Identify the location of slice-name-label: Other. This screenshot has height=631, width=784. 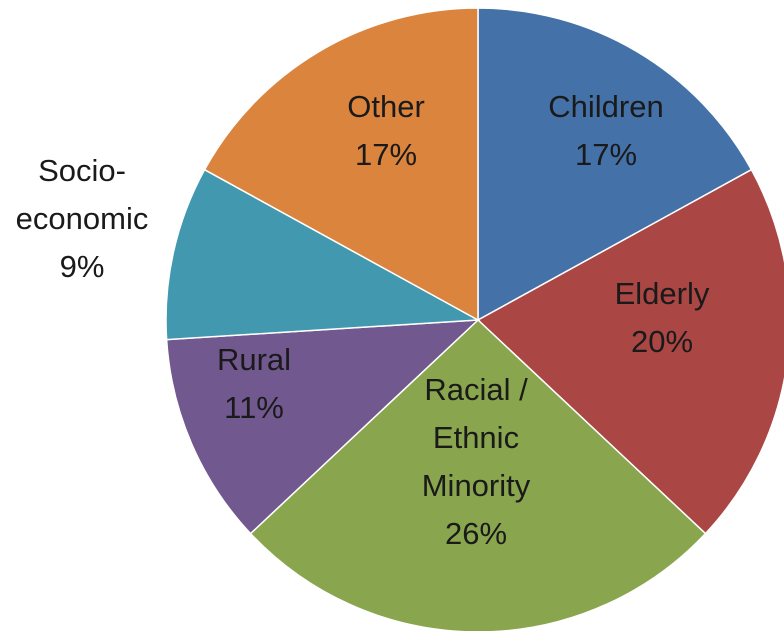
(386, 106).